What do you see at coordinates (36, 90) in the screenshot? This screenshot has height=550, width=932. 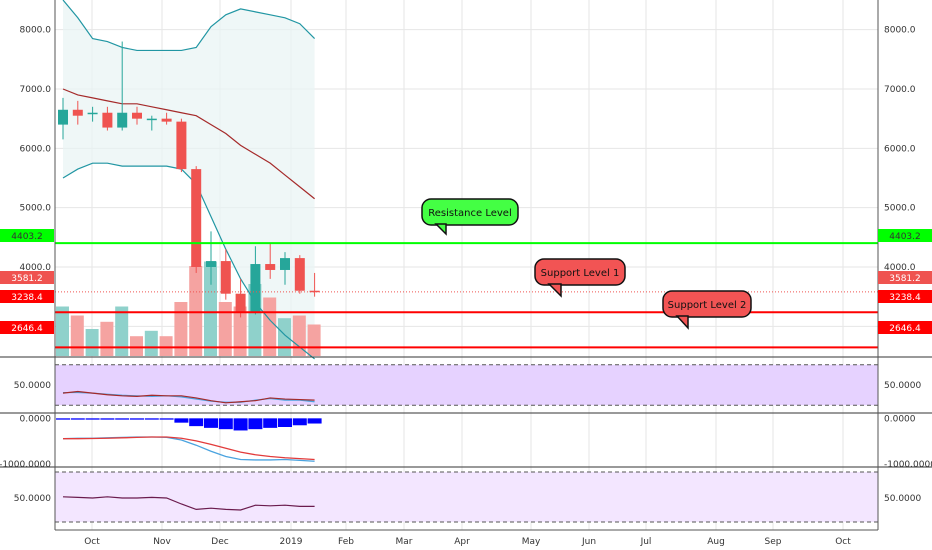 I see `y-tick-label-left: 7000.0` at bounding box center [36, 90].